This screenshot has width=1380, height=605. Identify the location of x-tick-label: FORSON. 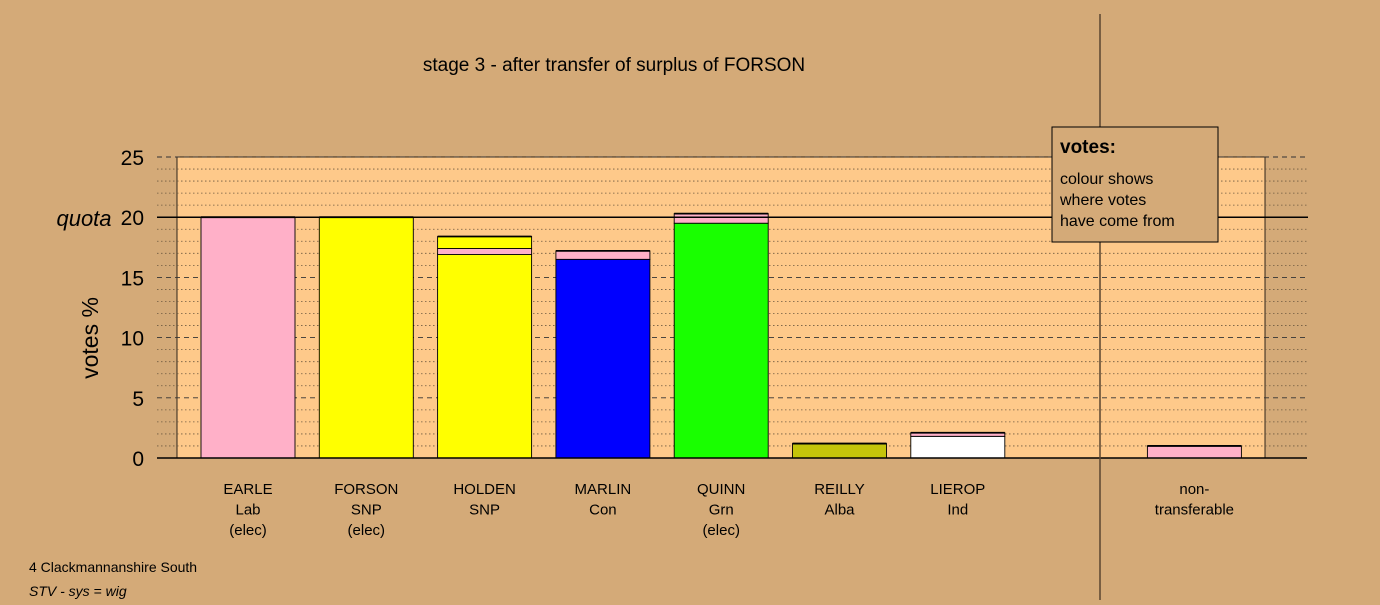
(366, 489).